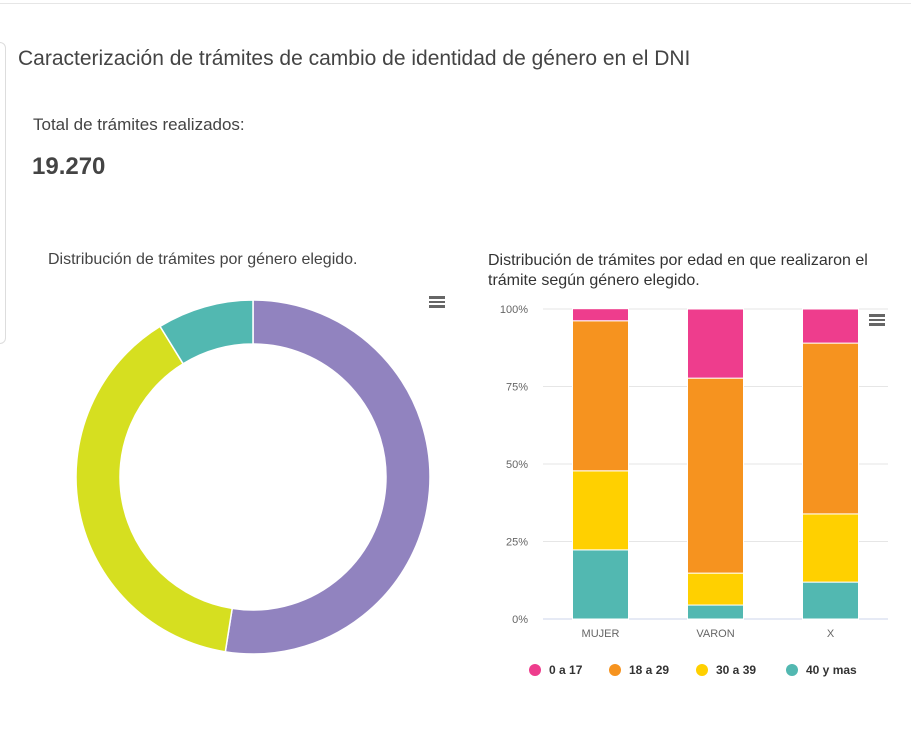 The image size is (911, 734). Describe the element at coordinates (736, 670) in the screenshot. I see `legend-label: 30 a 39` at that location.